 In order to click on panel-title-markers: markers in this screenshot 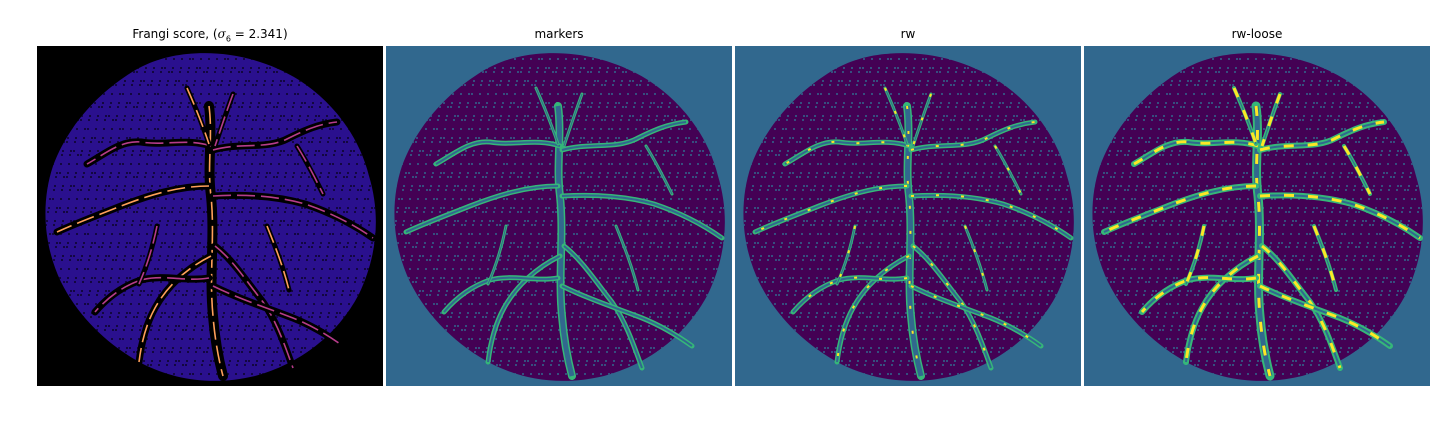, I will do `click(559, 34)`.